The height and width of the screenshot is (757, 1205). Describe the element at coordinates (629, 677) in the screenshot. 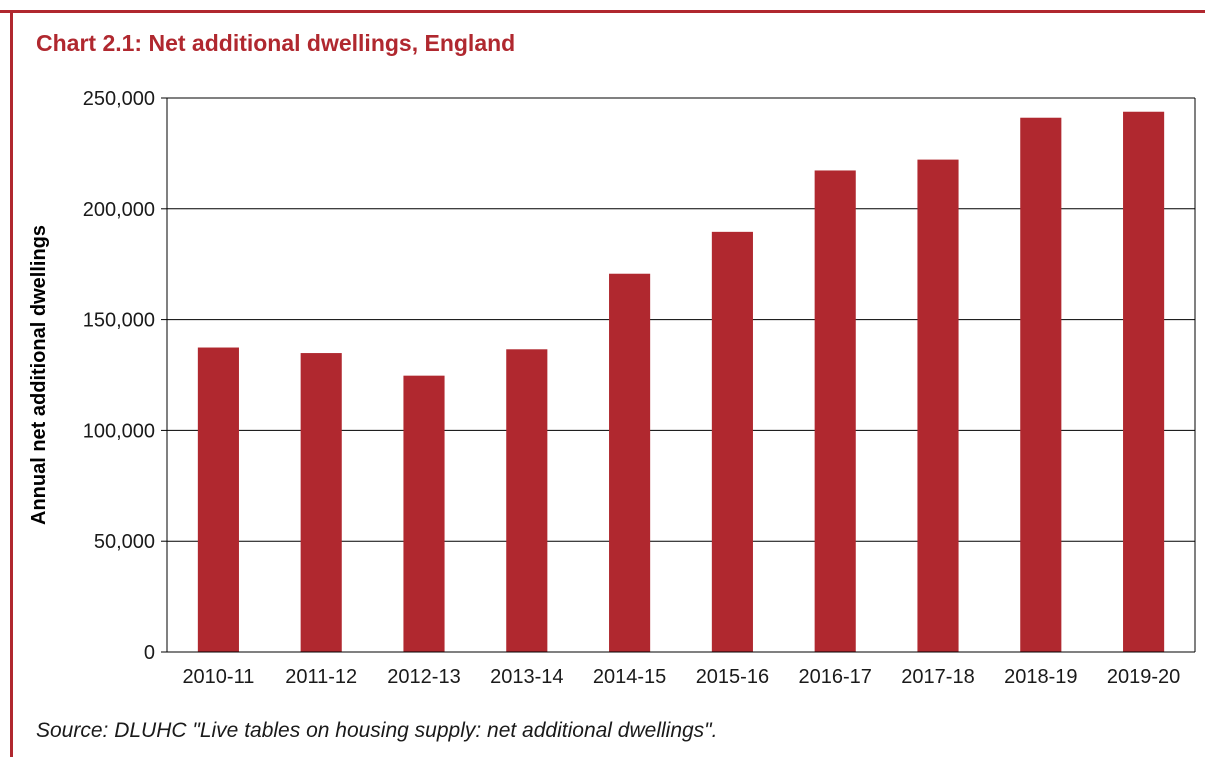

I see `x-tick-label: 2014-15` at that location.